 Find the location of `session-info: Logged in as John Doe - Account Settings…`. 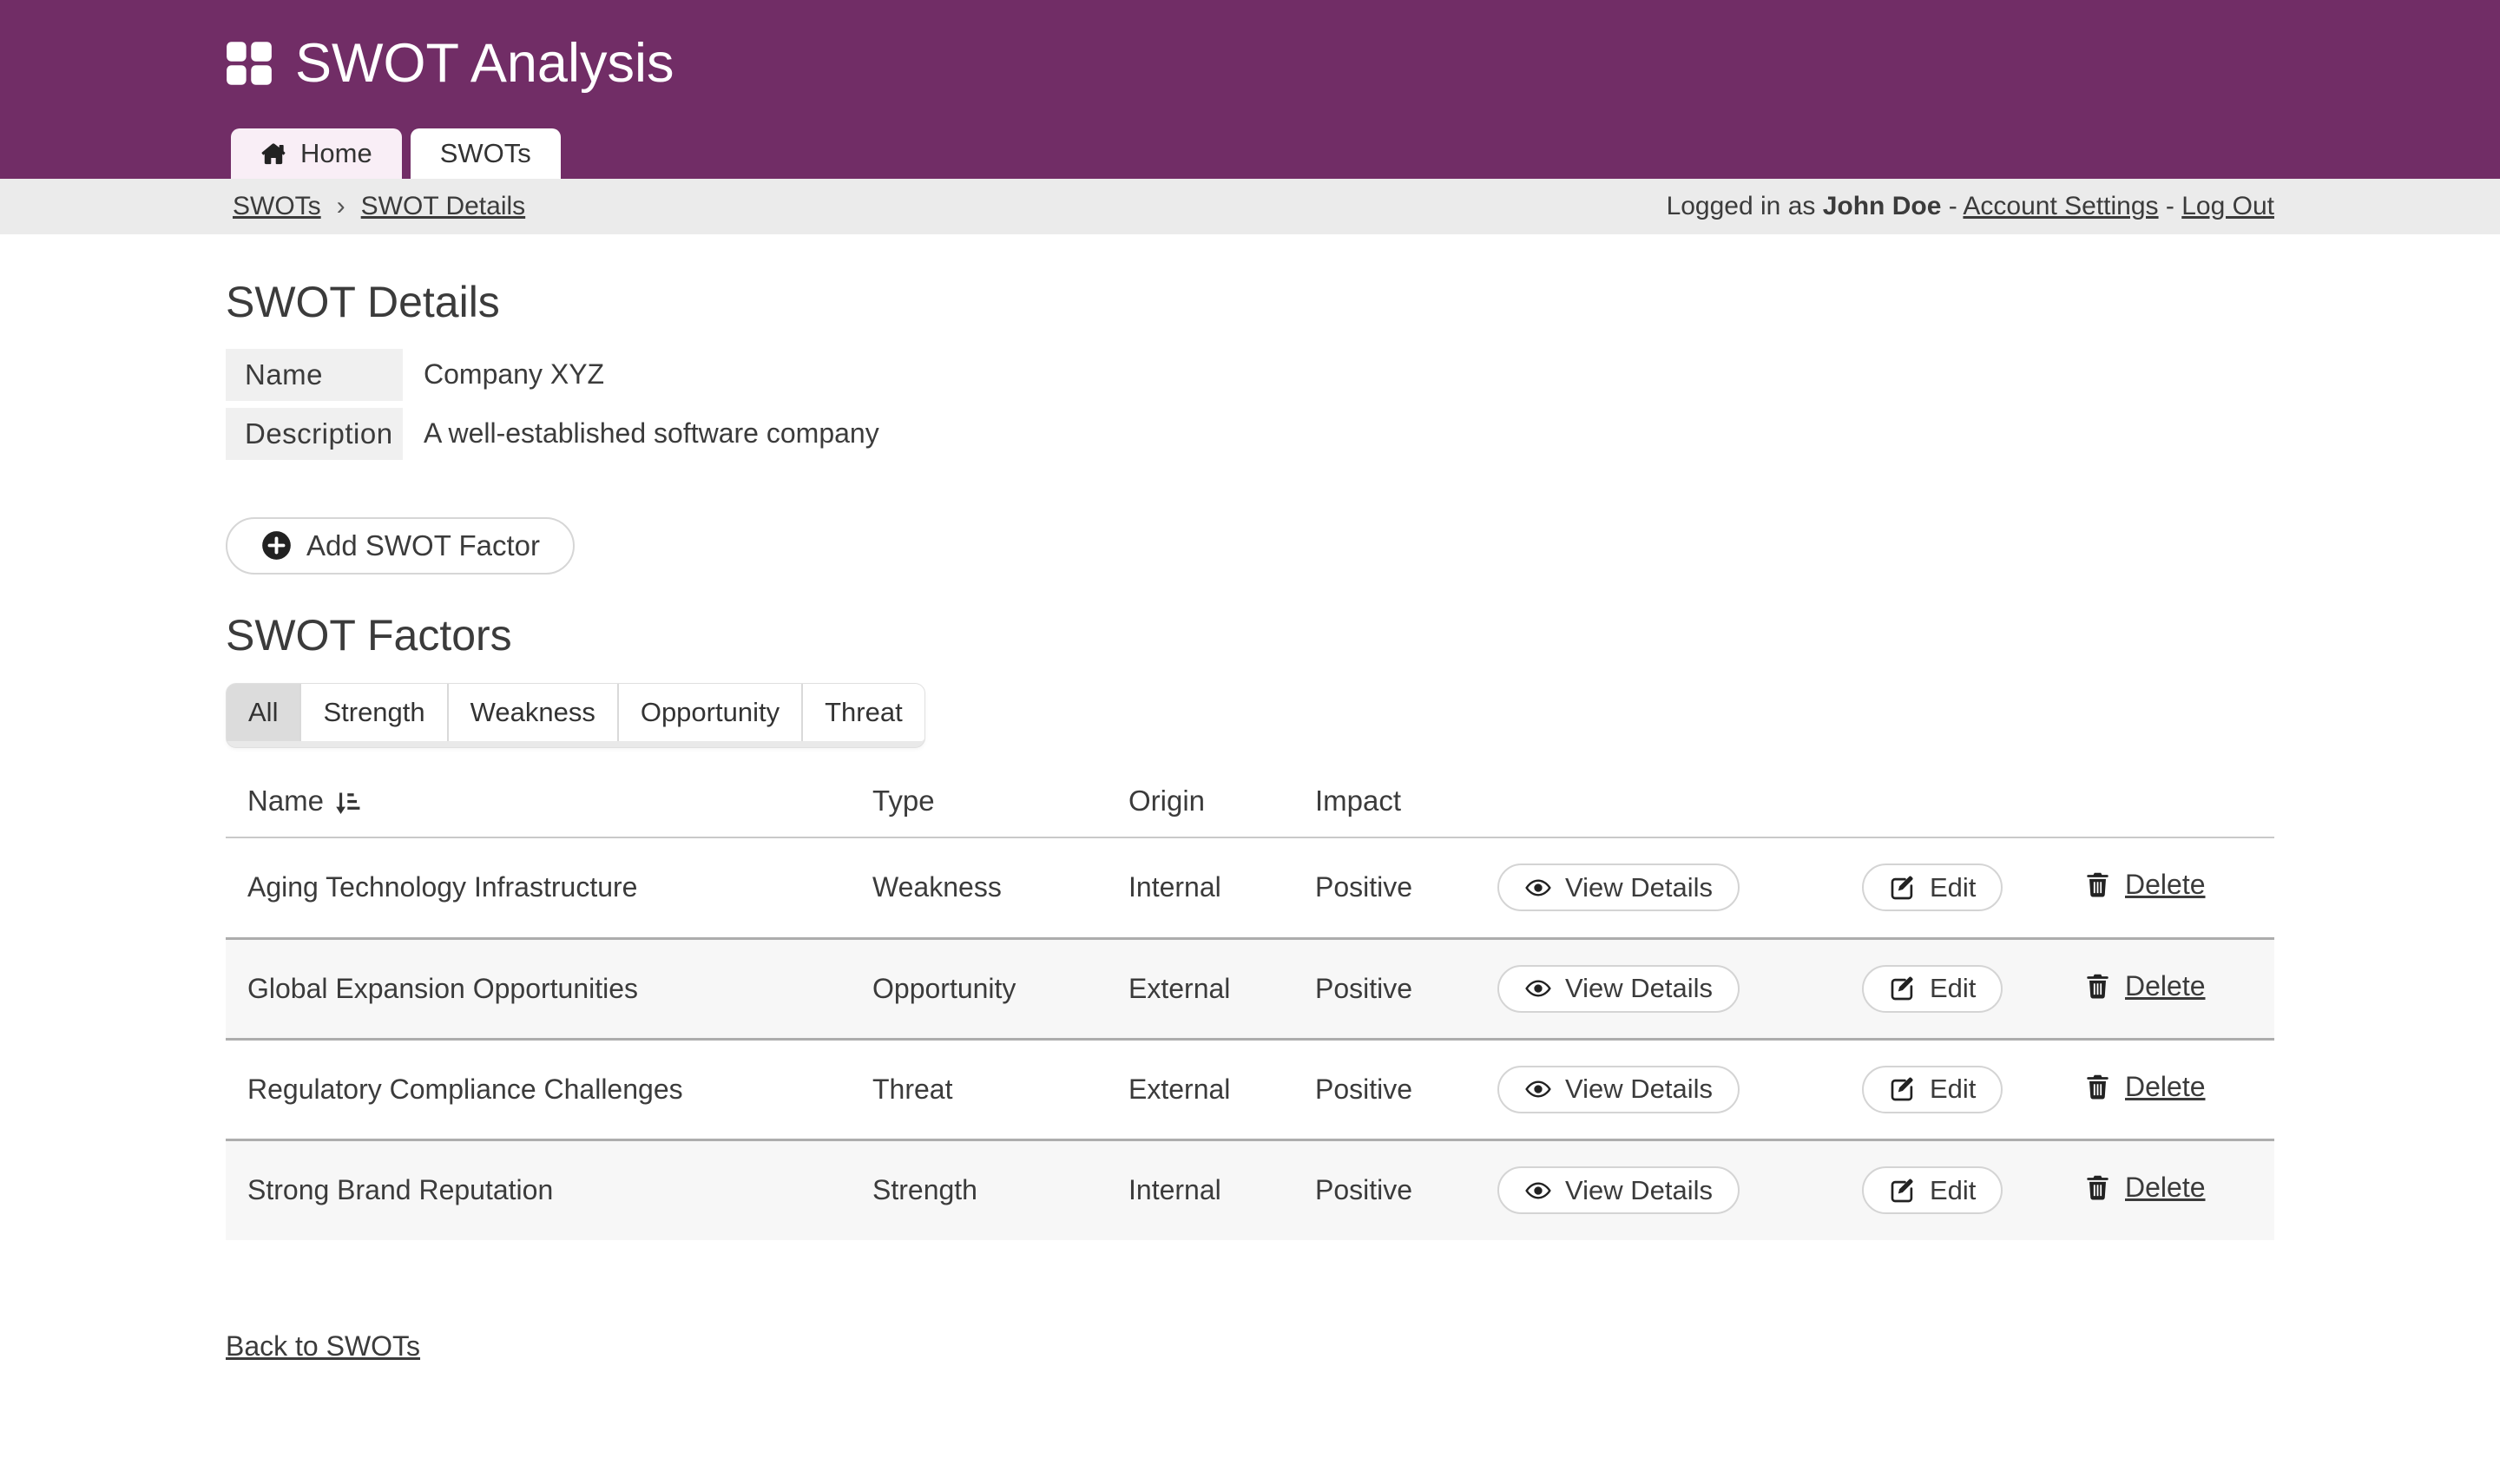

session-info: Logged in as John Doe - Account Settings… is located at coordinates (1970, 206).